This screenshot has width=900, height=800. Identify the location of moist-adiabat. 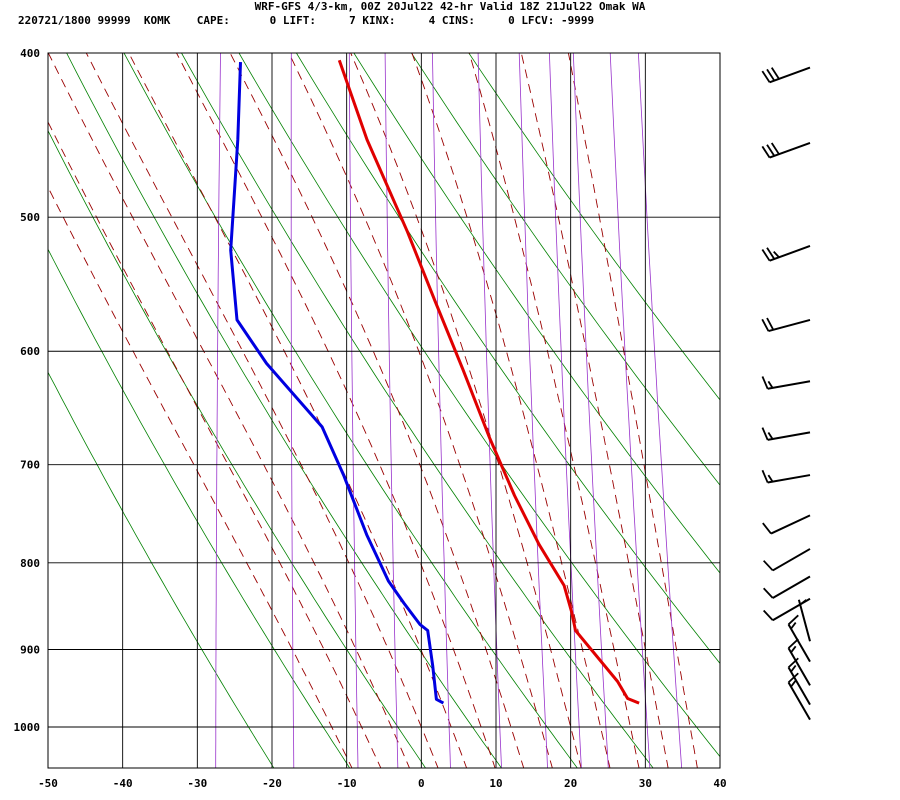
(594, 410).